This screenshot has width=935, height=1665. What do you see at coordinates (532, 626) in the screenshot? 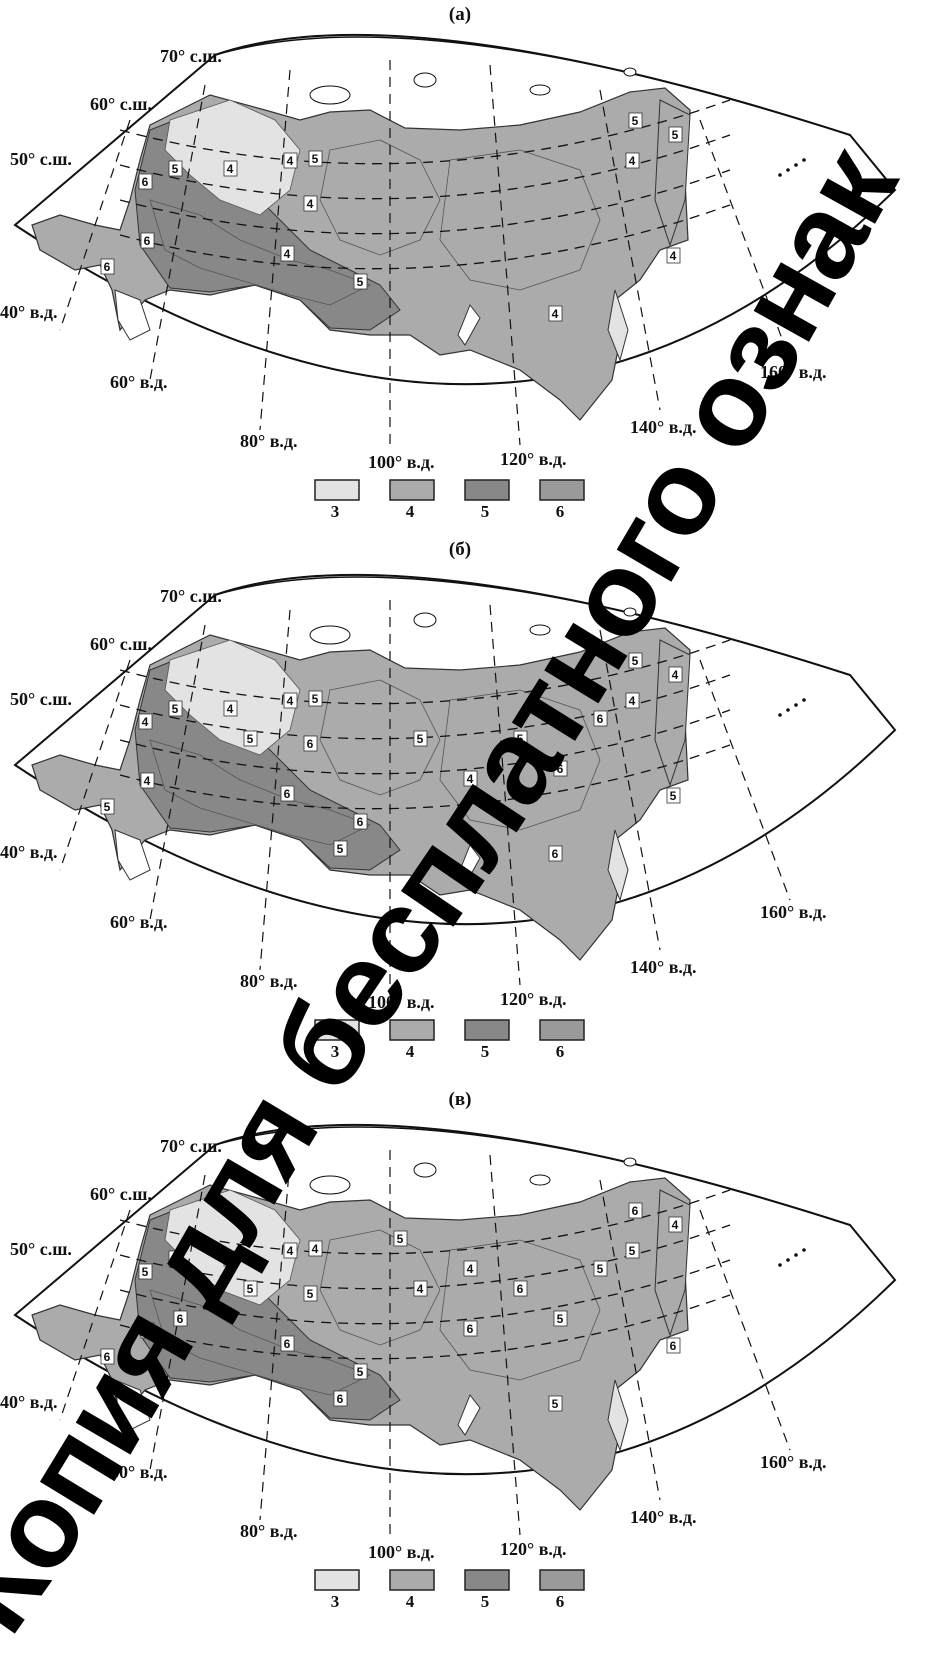
I see `frame-arc` at bounding box center [532, 626].